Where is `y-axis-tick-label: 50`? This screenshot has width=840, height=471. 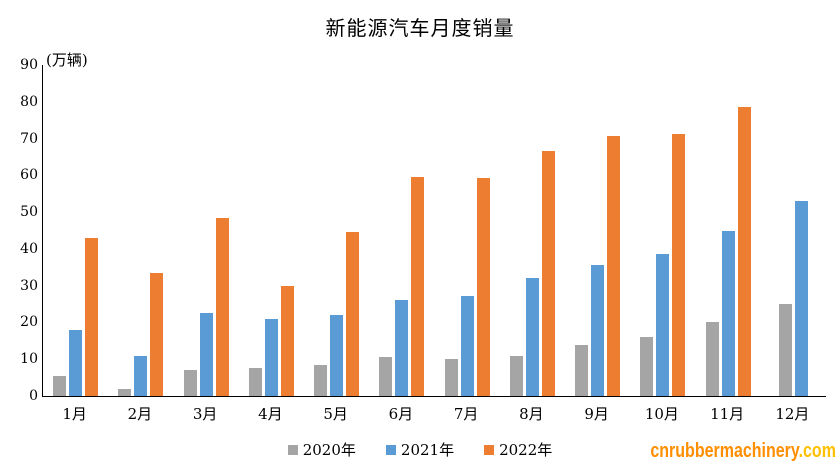 y-axis-tick-label: 50 is located at coordinates (29, 212).